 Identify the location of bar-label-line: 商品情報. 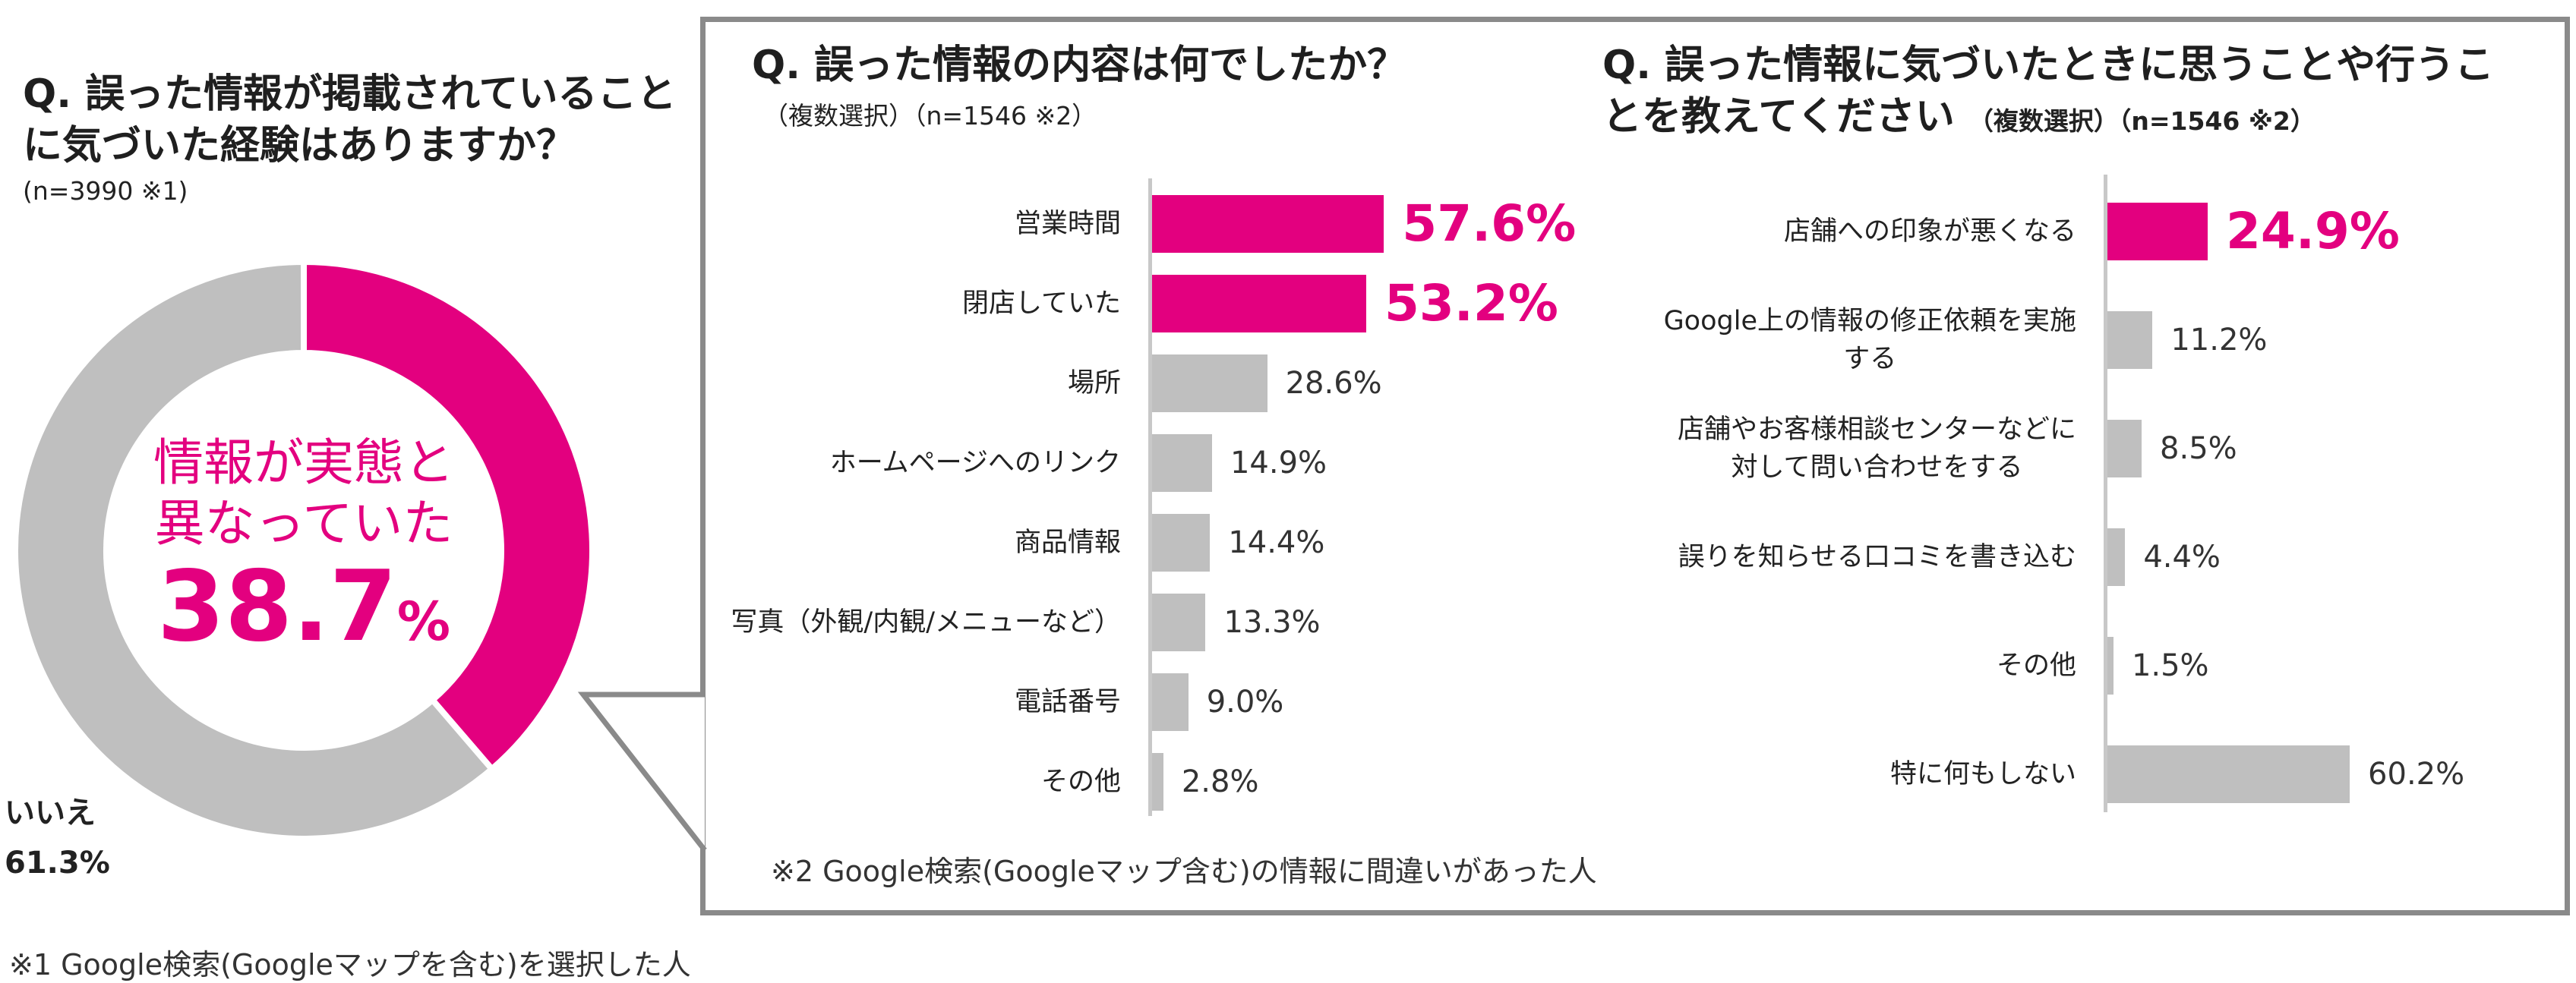
(1067, 543).